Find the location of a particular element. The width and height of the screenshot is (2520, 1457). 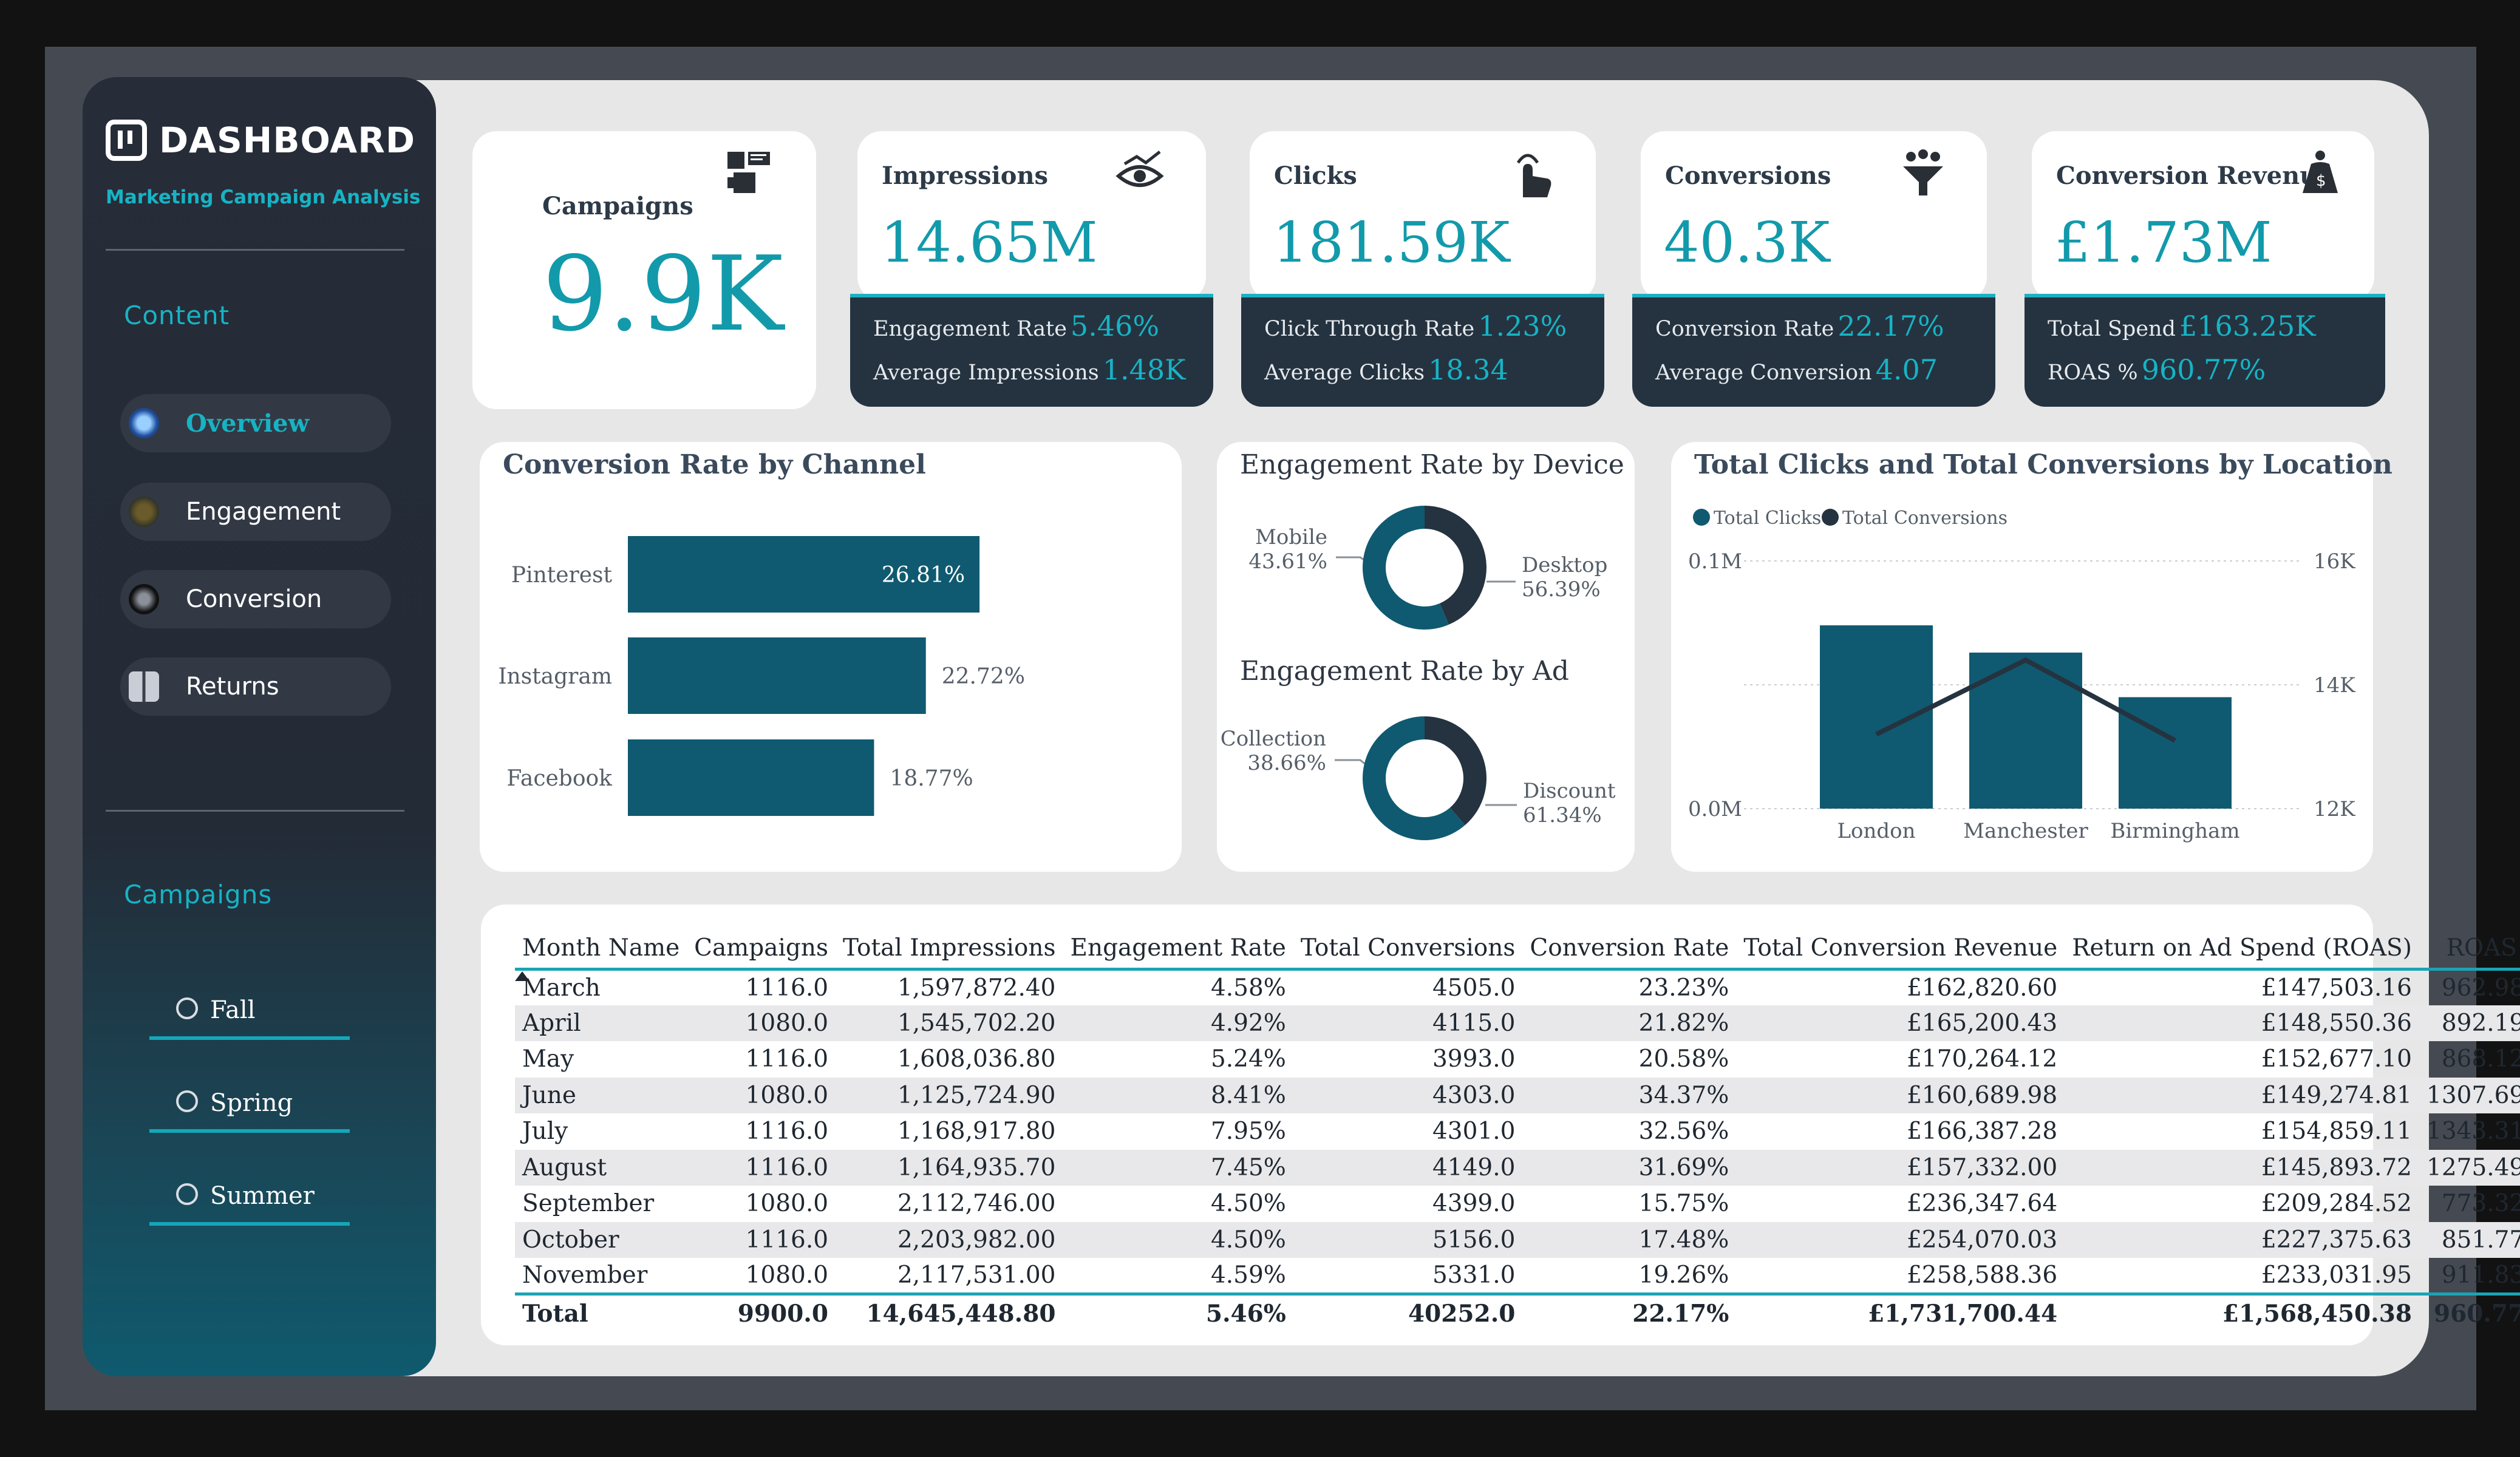

column-header: Month Name is located at coordinates (601, 949).